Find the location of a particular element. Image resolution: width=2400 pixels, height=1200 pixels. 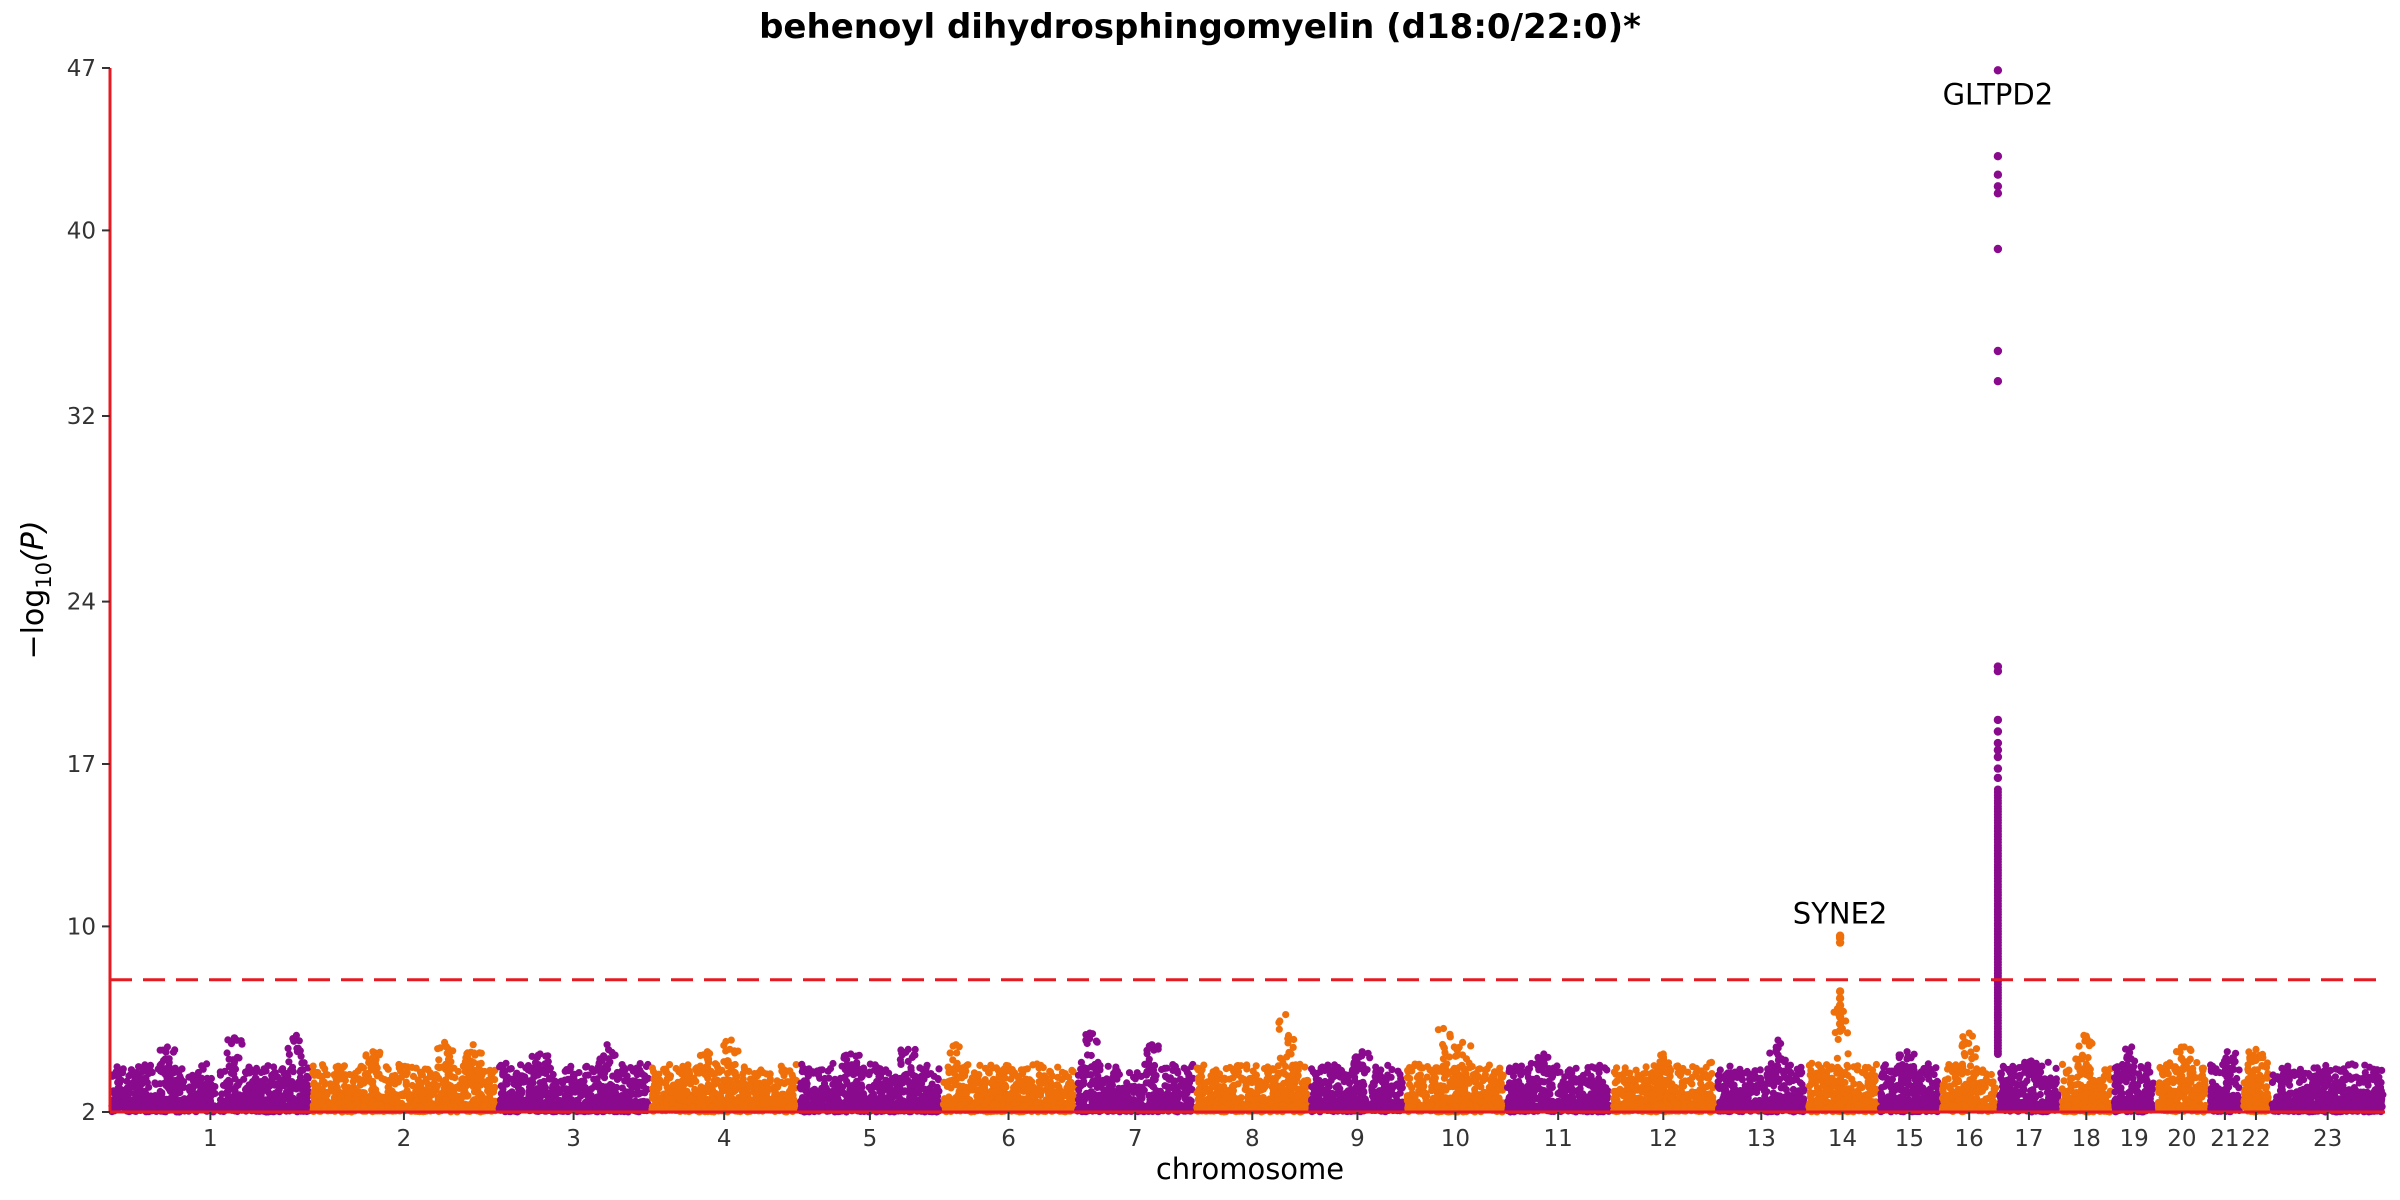

chromosome-6-points is located at coordinates (1008, 1078).